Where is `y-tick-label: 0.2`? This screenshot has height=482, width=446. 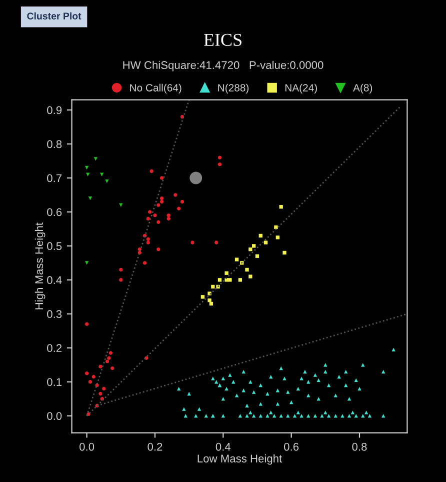 y-tick-label: 0.2 is located at coordinates (54, 348).